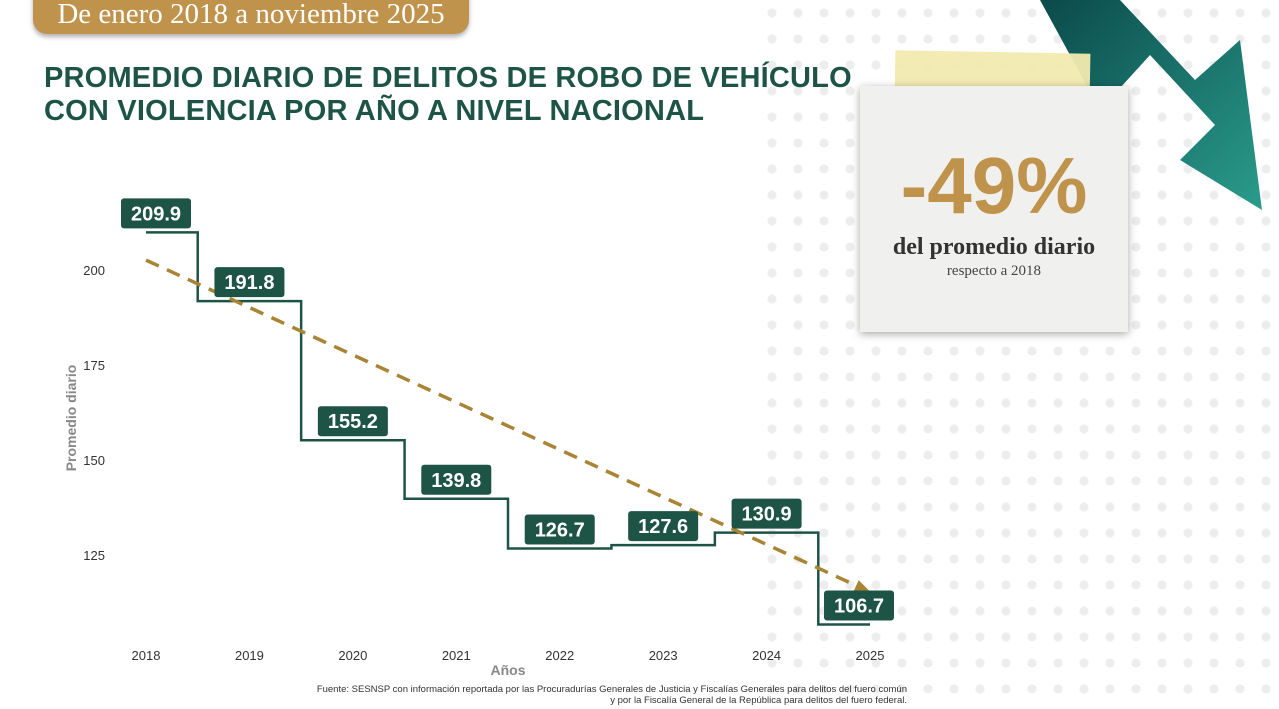 The width and height of the screenshot is (1279, 709). What do you see at coordinates (94, 270) in the screenshot?
I see `y-tick-label: 200` at bounding box center [94, 270].